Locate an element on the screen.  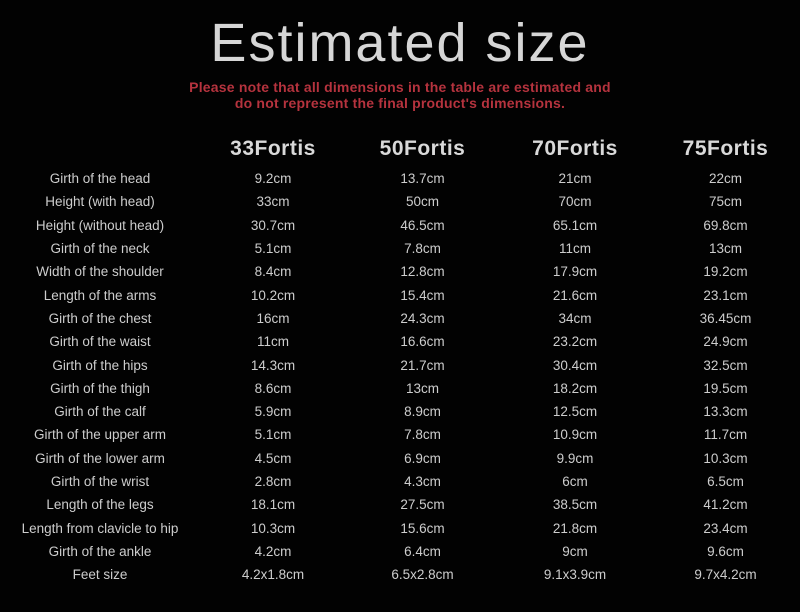
cell-value: 30.7cm is located at coordinates (273, 225).